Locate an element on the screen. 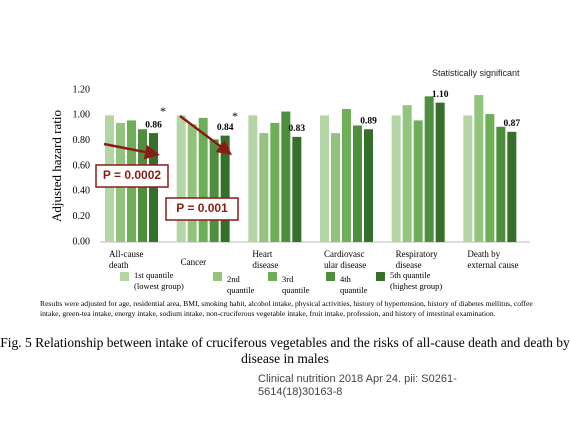 The height and width of the screenshot is (427, 570). legend-label: 1st quantile (lowest group) is located at coordinates (159, 280).